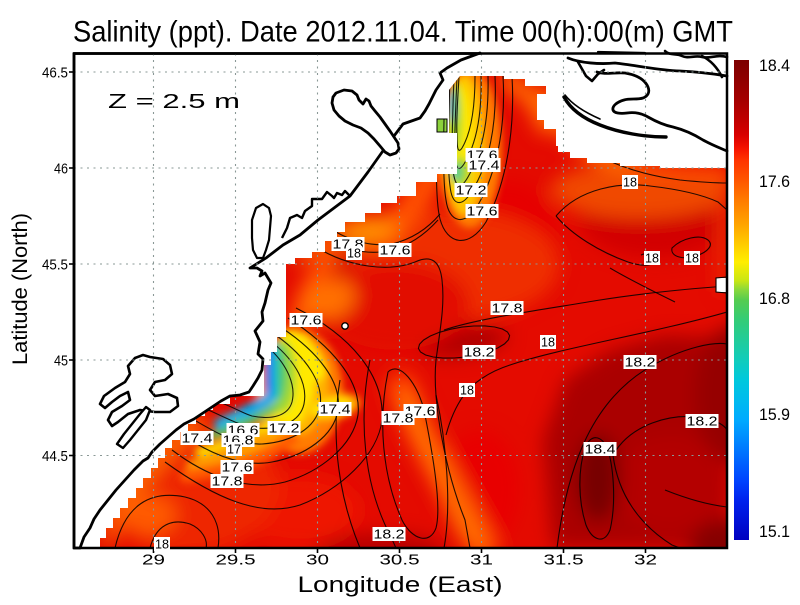  What do you see at coordinates (317, 560) in the screenshot?
I see `svg-text: 30` at bounding box center [317, 560].